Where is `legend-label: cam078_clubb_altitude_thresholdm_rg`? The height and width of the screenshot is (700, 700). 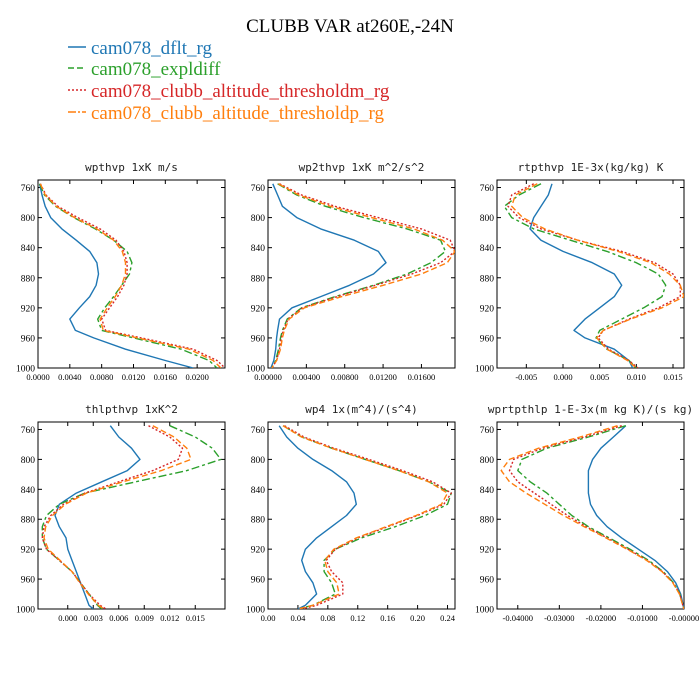
legend-label: cam078_clubb_altitude_thresholdm_rg is located at coordinates (240, 91).